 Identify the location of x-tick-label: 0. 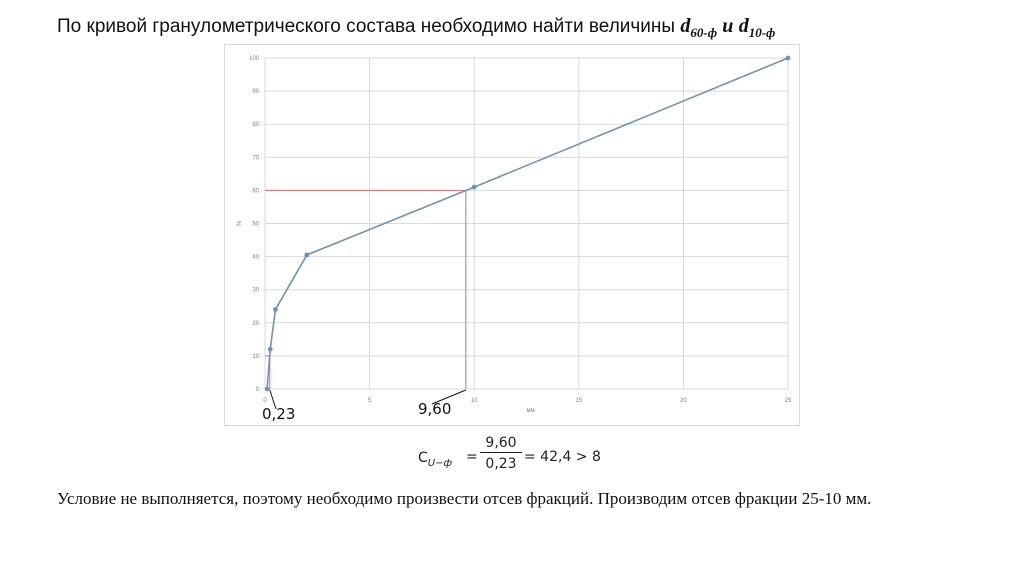
(265, 401).